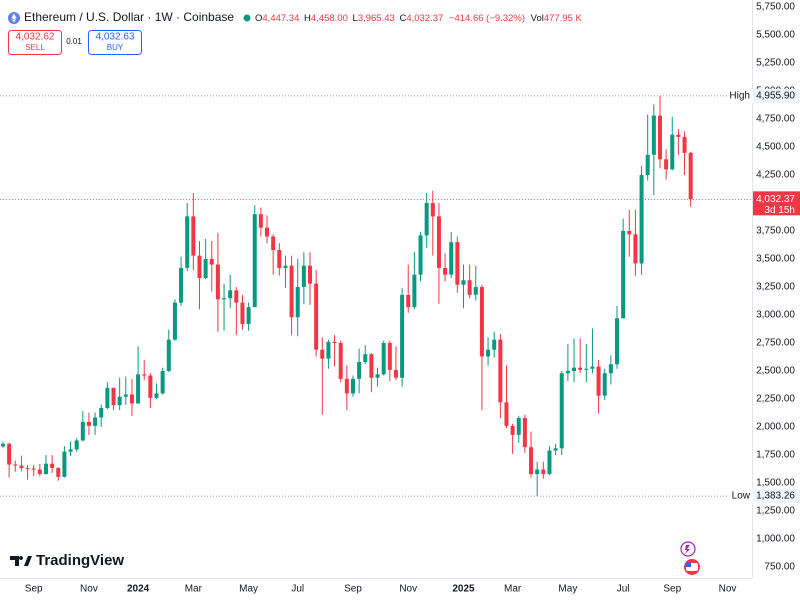 This screenshot has width=800, height=600. I want to click on buy-button, so click(115, 42).